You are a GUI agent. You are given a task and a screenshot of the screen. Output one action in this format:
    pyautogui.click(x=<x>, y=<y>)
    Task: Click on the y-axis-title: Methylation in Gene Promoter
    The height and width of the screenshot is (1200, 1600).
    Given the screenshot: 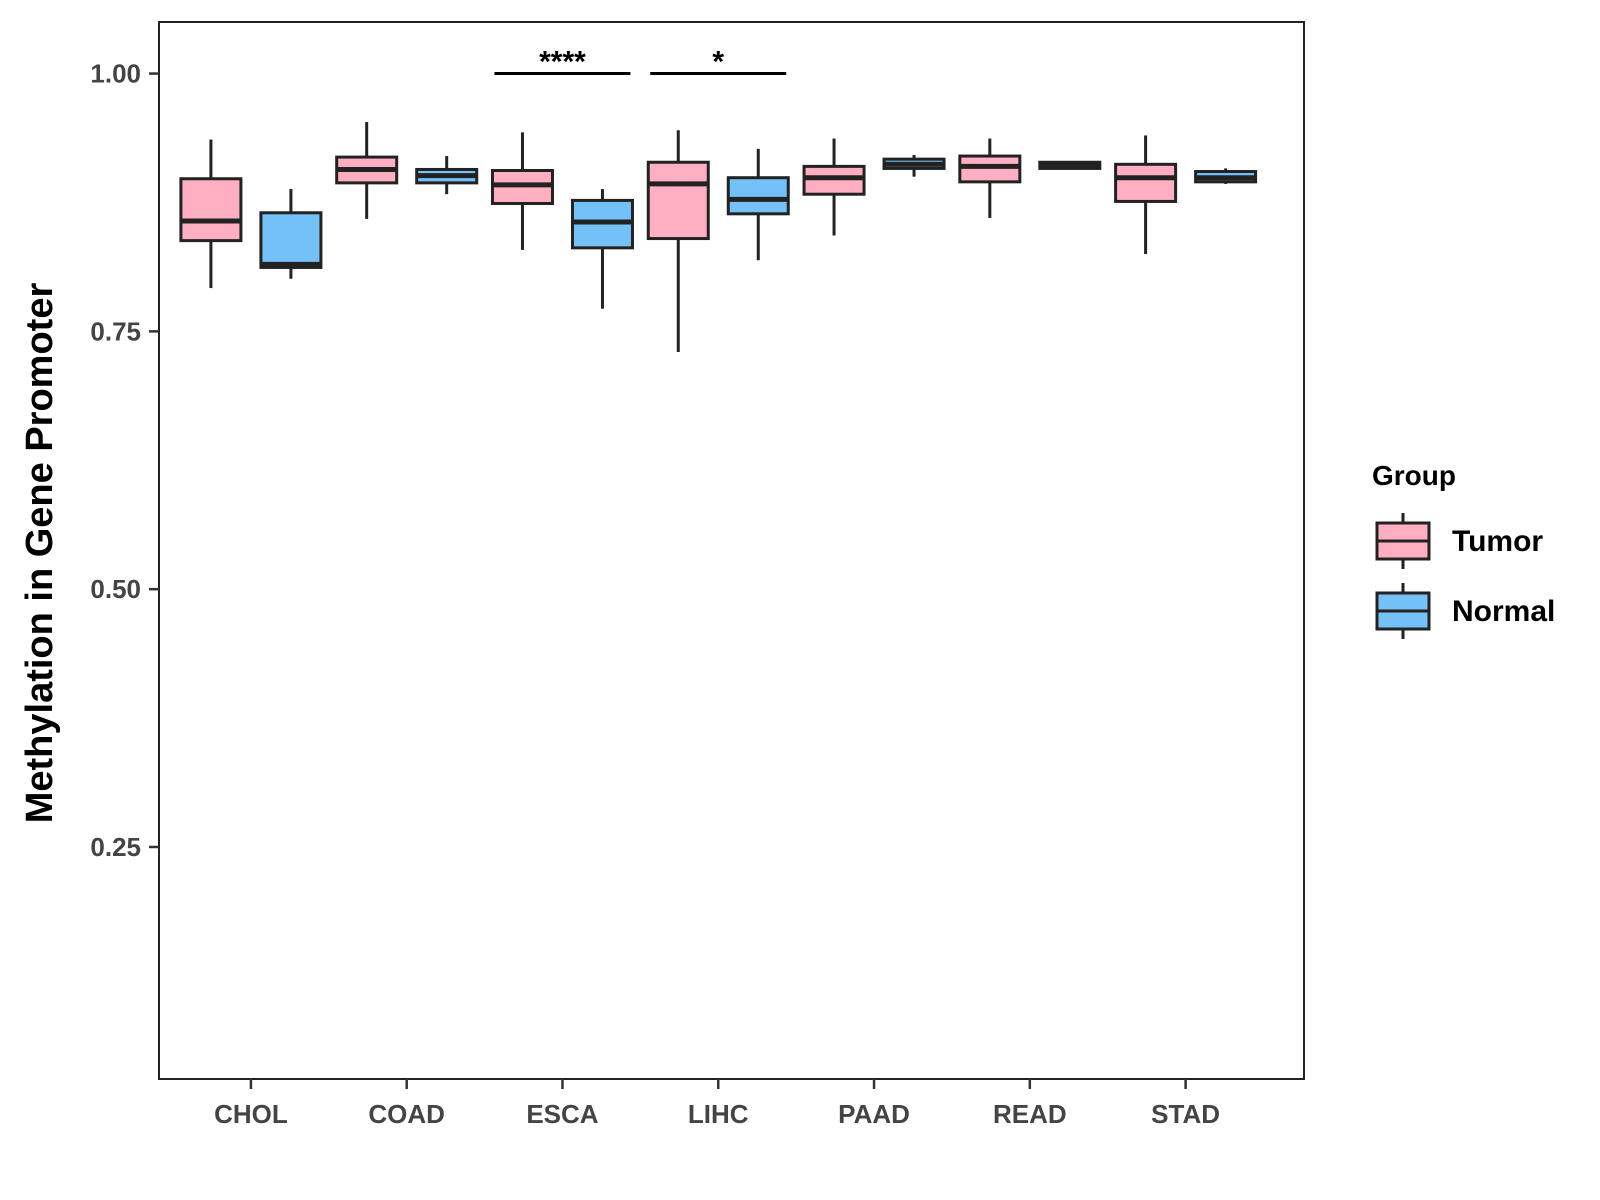 What is the action you would take?
    pyautogui.click(x=40, y=553)
    